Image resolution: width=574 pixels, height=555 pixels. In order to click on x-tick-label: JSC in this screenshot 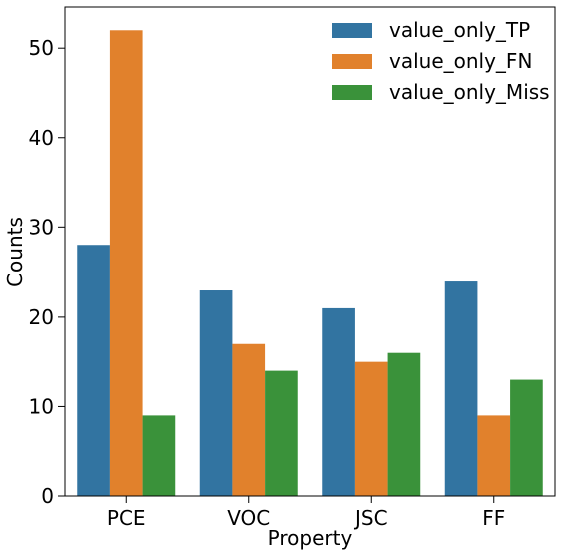, I will do `click(370, 518)`.